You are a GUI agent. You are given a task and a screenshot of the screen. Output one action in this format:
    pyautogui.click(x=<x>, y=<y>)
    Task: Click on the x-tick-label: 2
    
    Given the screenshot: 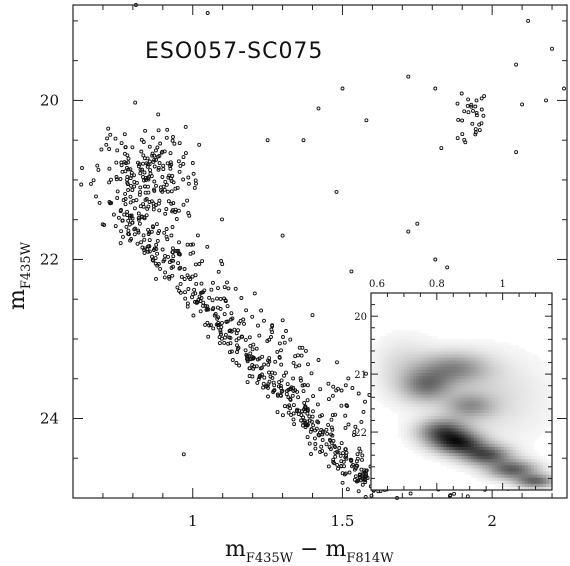 What is the action you would take?
    pyautogui.click(x=492, y=521)
    